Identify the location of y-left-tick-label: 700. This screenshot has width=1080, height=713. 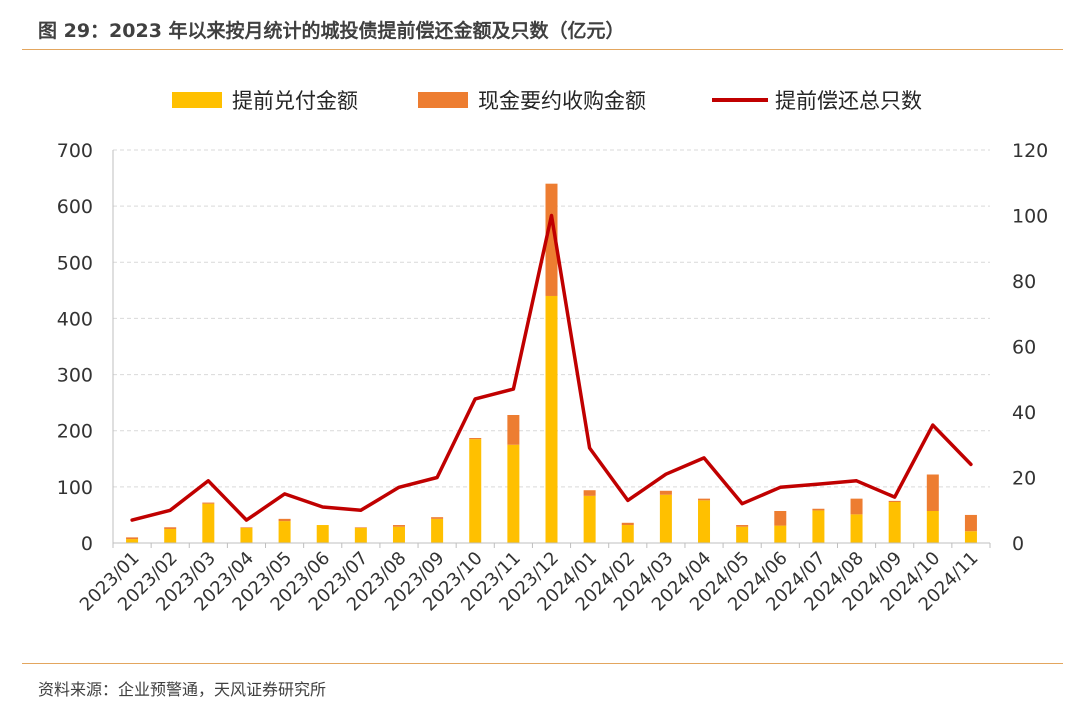
(75, 151).